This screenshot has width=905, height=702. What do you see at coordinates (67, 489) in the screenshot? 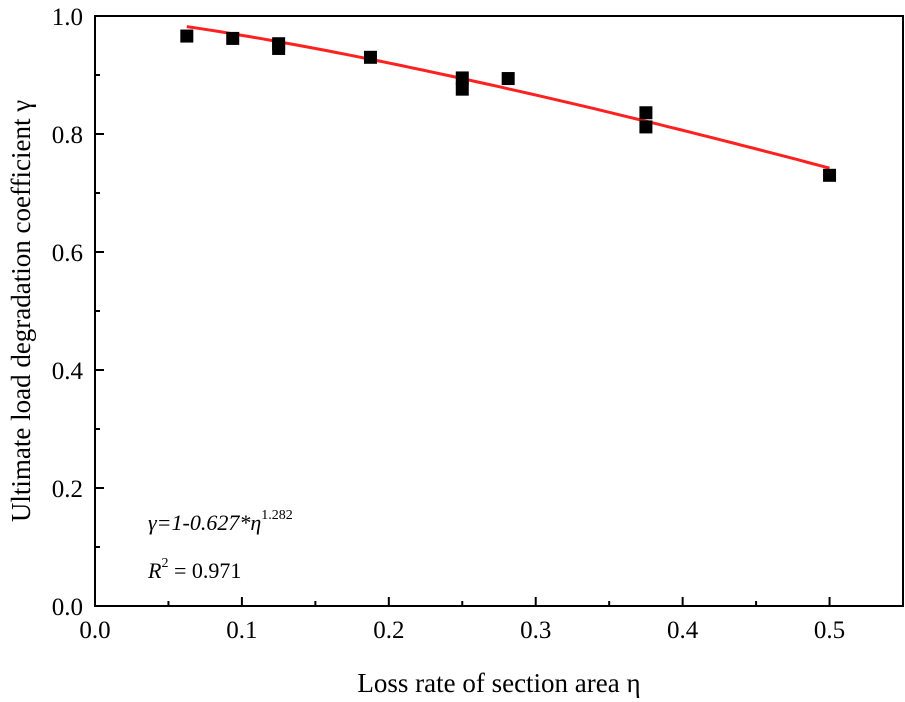
I see `y-tick-label: 0.2` at bounding box center [67, 489].